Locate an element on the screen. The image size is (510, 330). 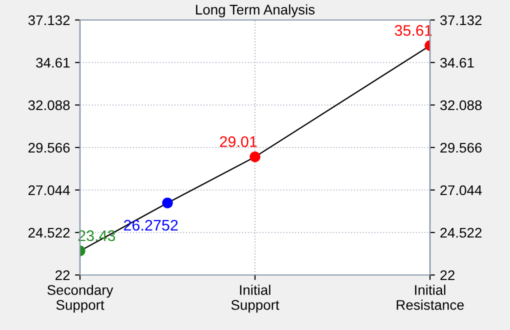
chart-title: Long Term Analysis is located at coordinates (255, 11).